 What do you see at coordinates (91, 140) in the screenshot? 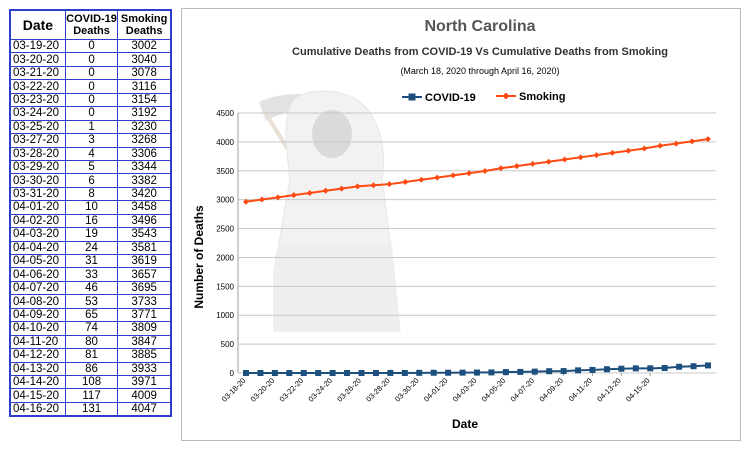
I see `cell-covid-deaths: 3` at bounding box center [91, 140].